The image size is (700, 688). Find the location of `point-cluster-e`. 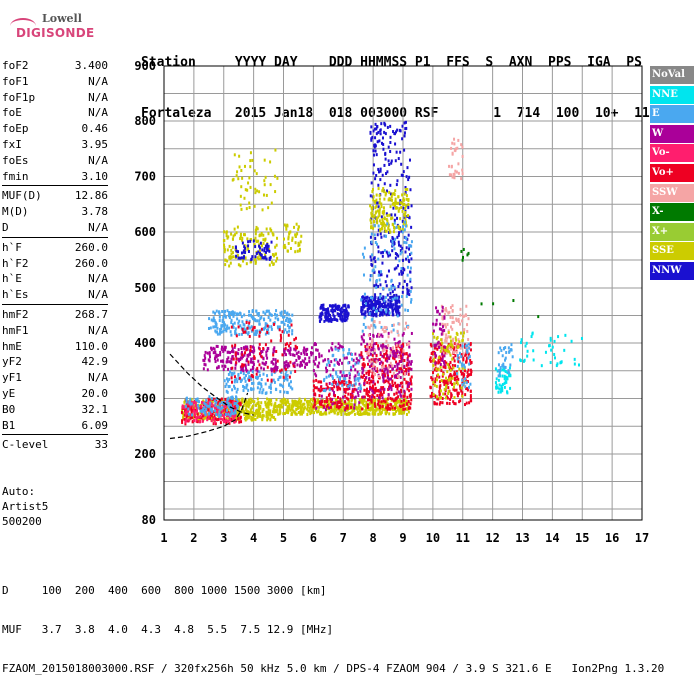

point-cluster-e is located at coordinates (250, 323).